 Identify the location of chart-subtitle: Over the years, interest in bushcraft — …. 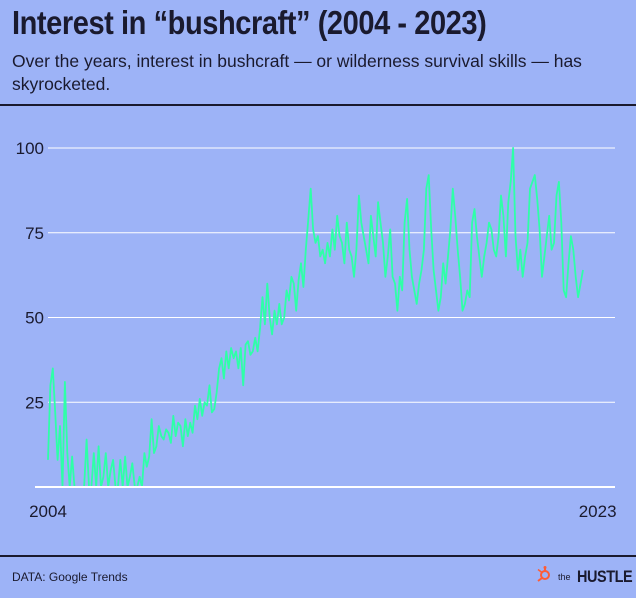
(297, 72).